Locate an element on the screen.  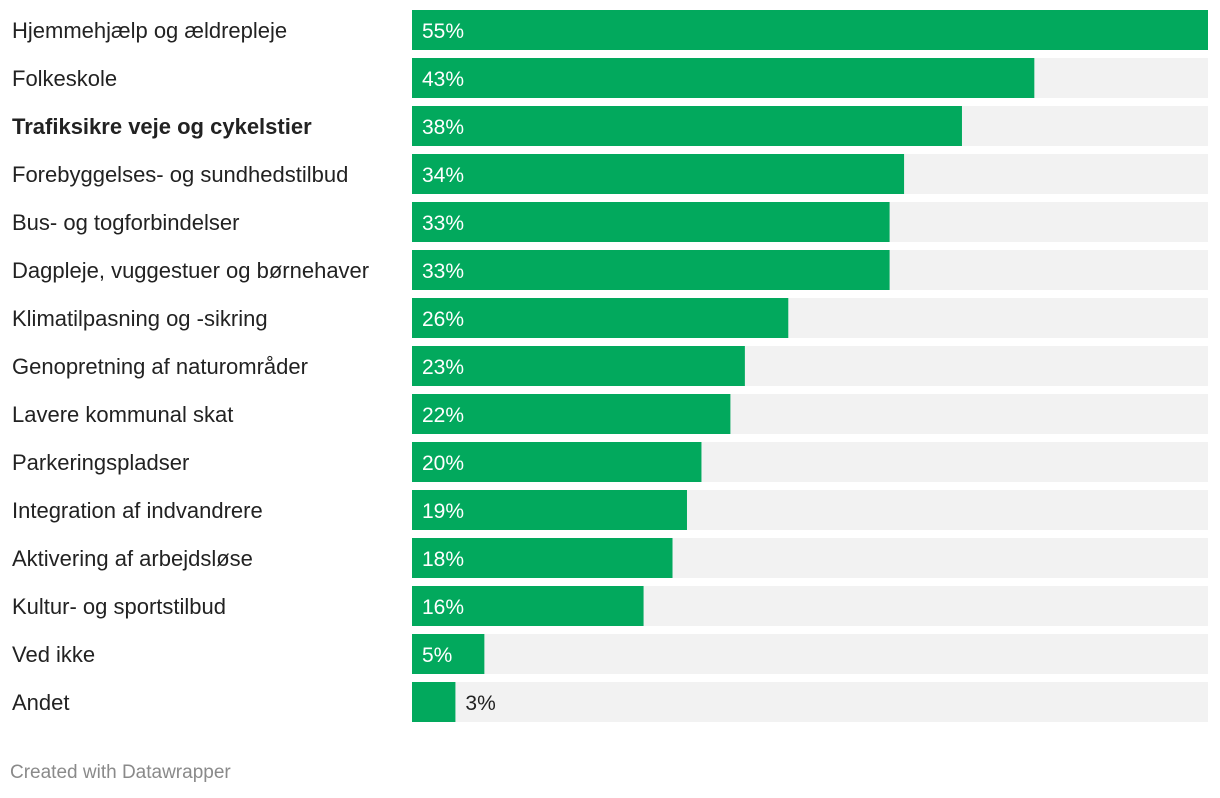
category-label: Folkeskole is located at coordinates (64, 78).